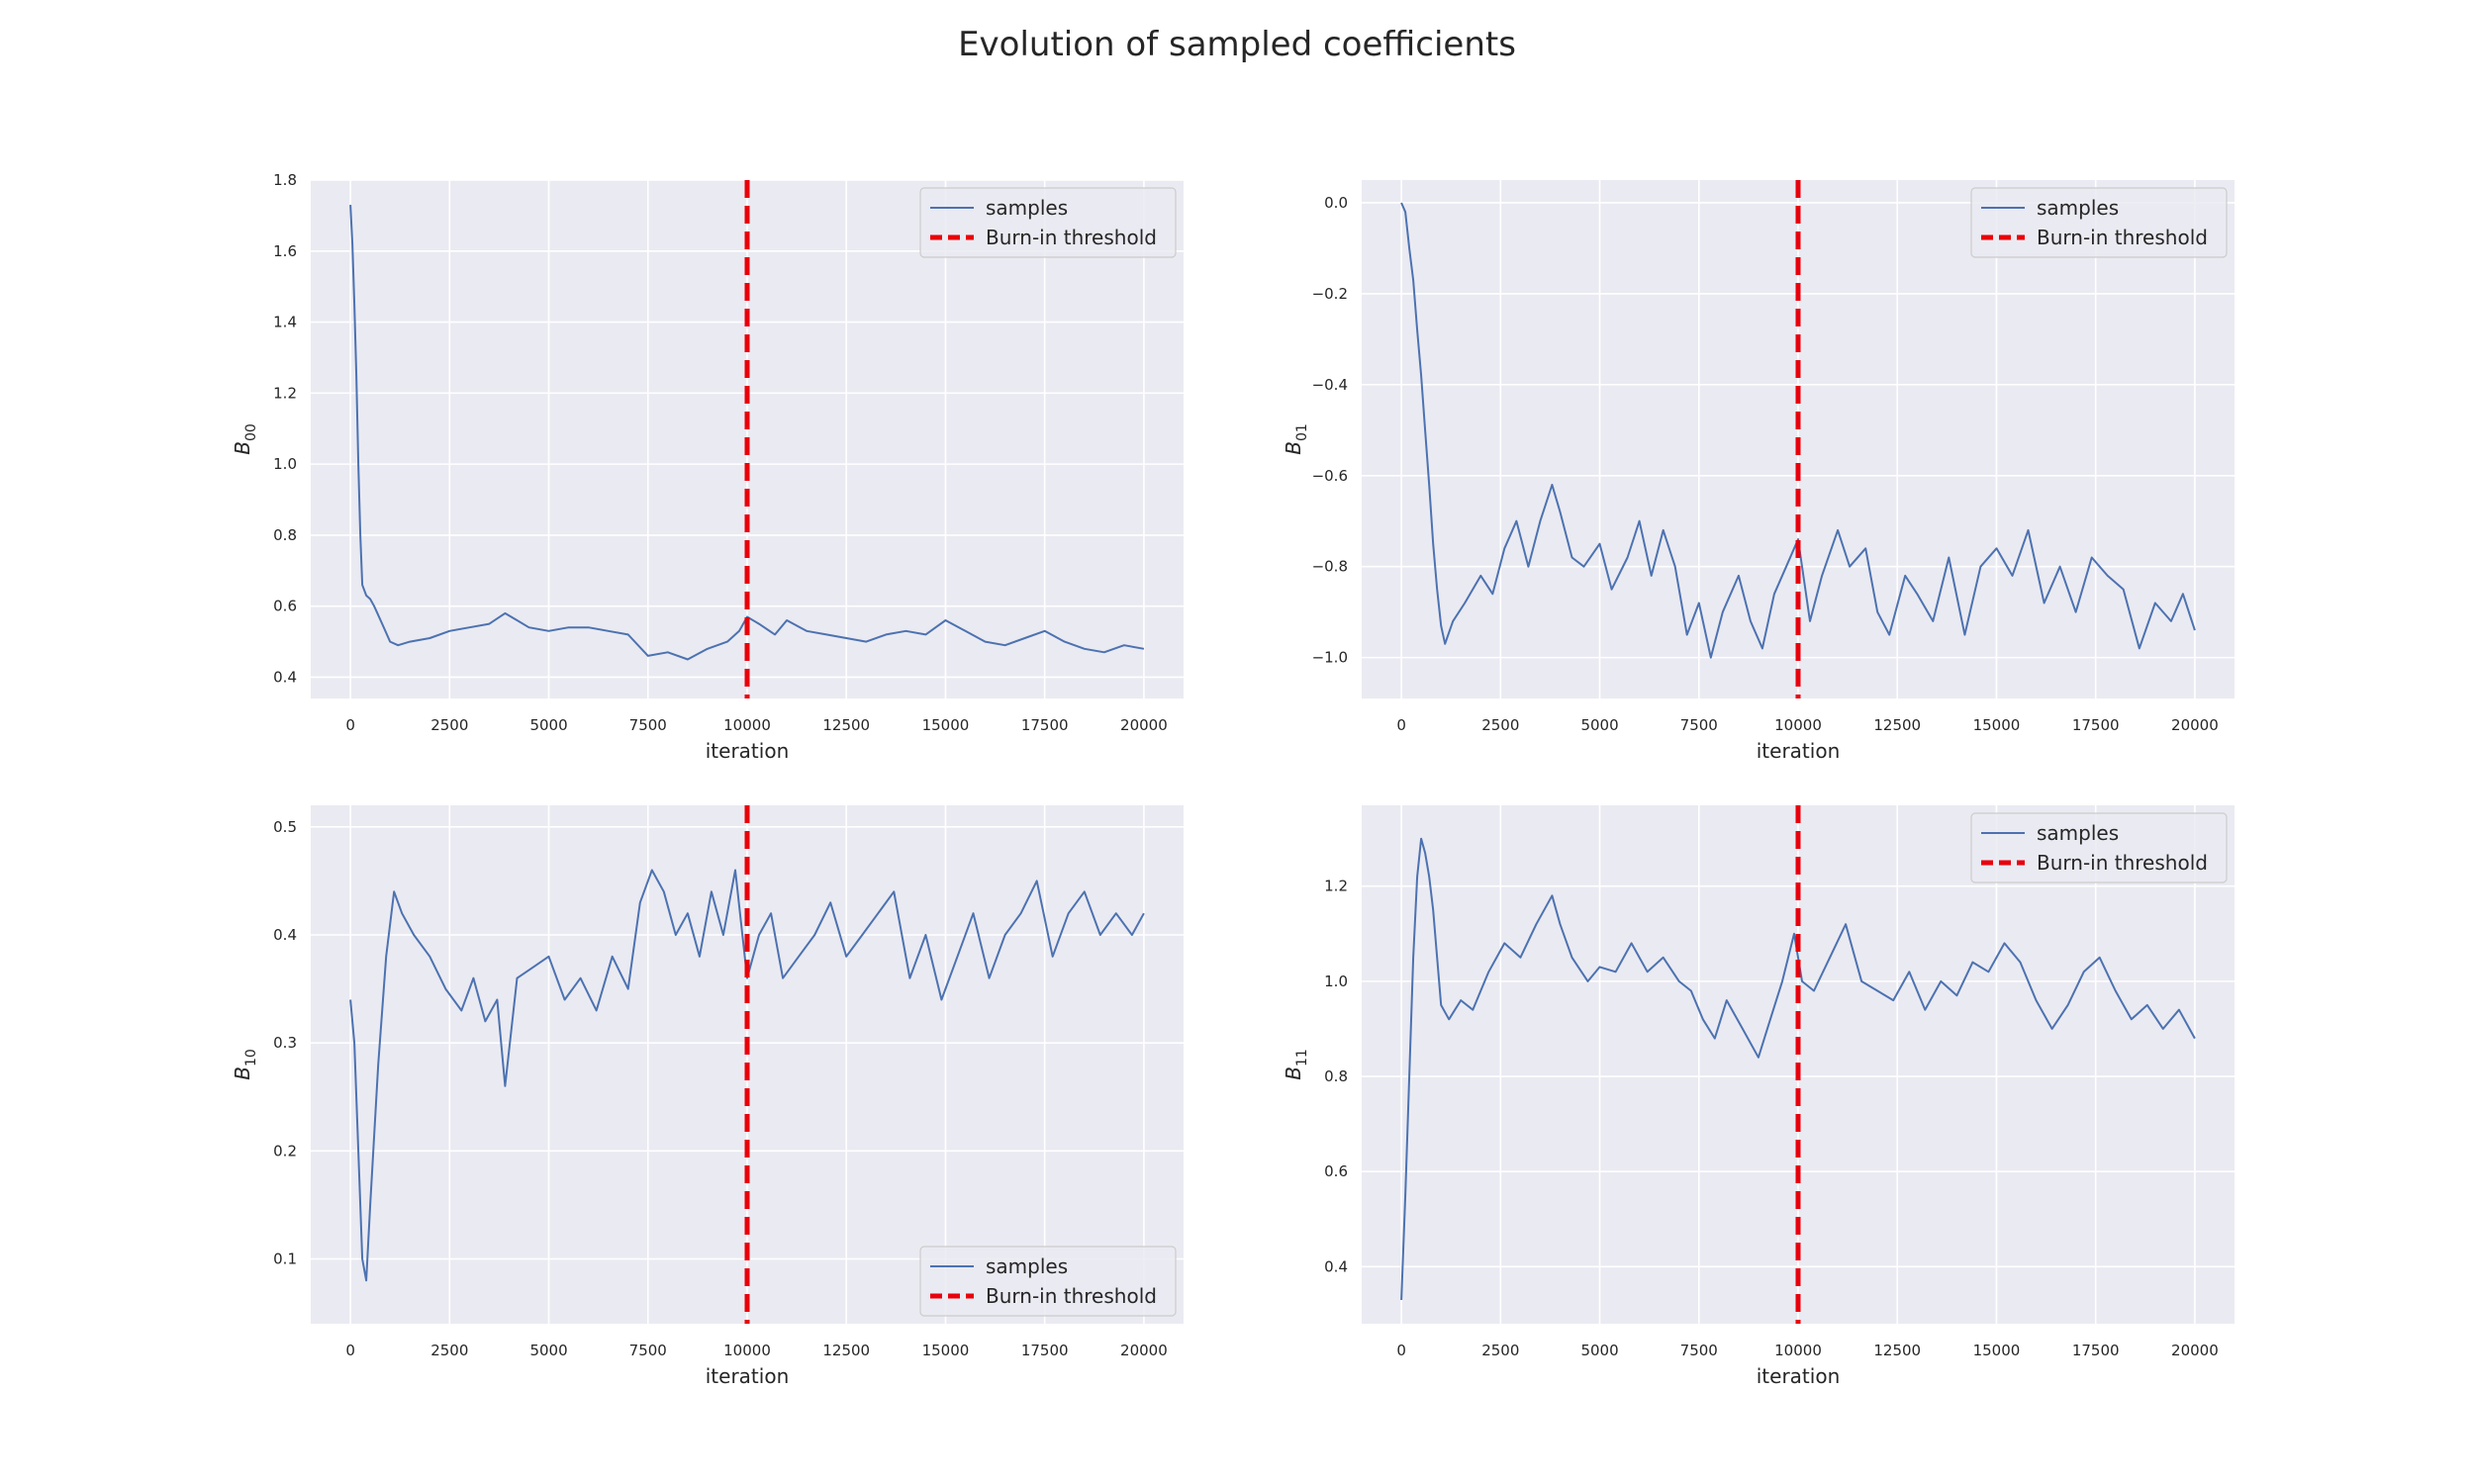  I want to click on y-axis-label: B10, so click(245, 1064).